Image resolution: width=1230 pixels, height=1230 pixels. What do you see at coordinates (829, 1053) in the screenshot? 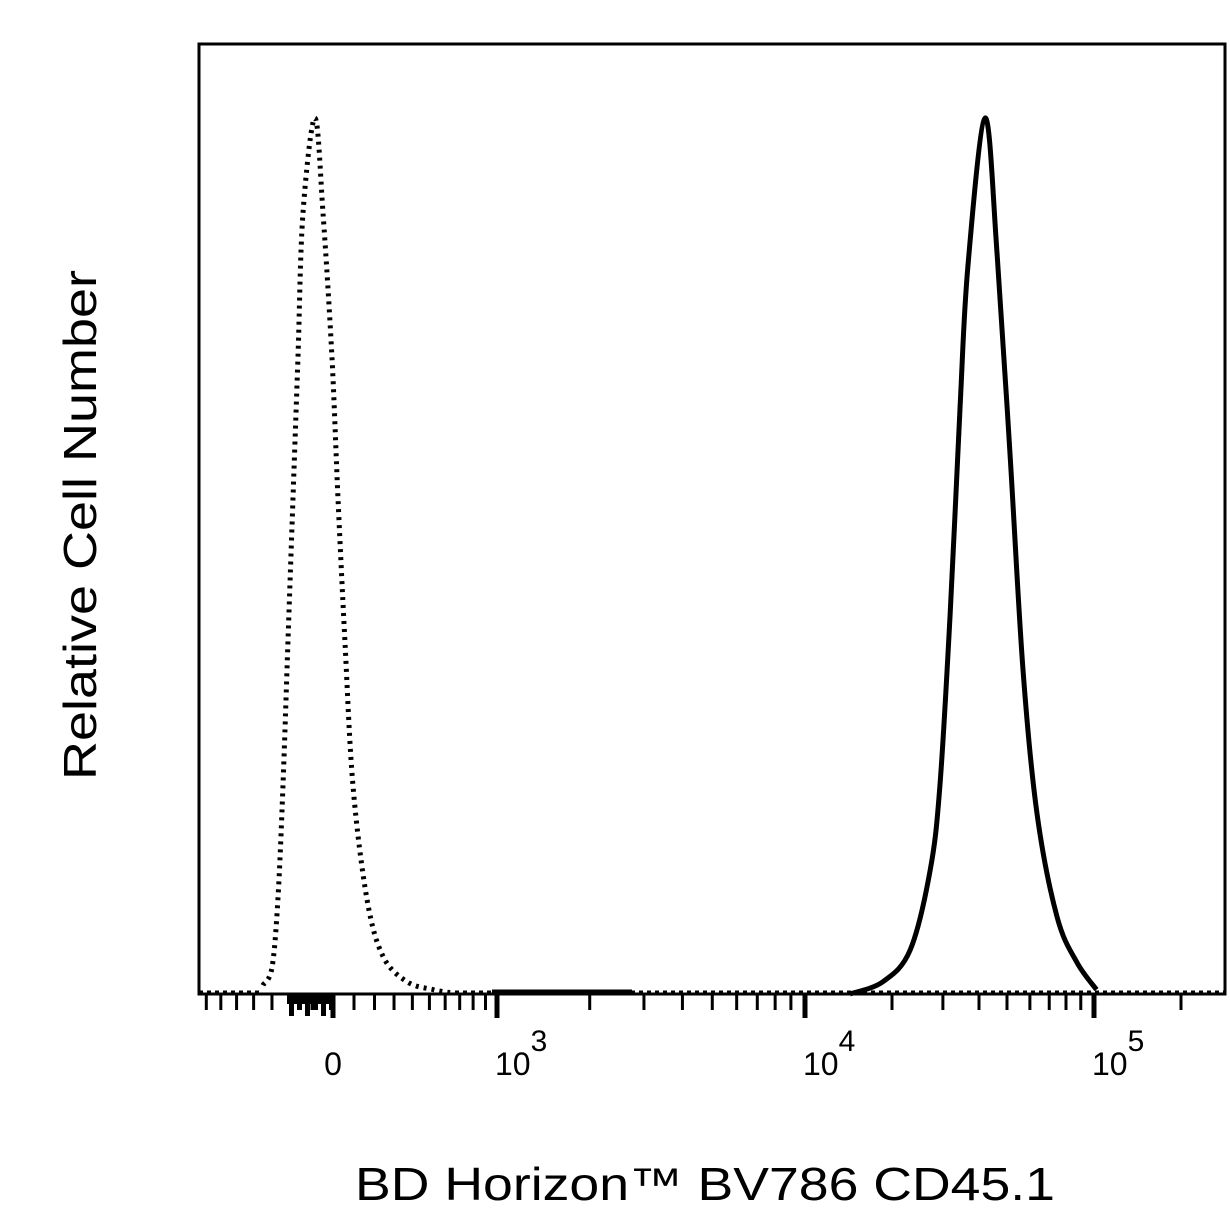
I see `x-tick-label: 10⁴` at bounding box center [829, 1053].